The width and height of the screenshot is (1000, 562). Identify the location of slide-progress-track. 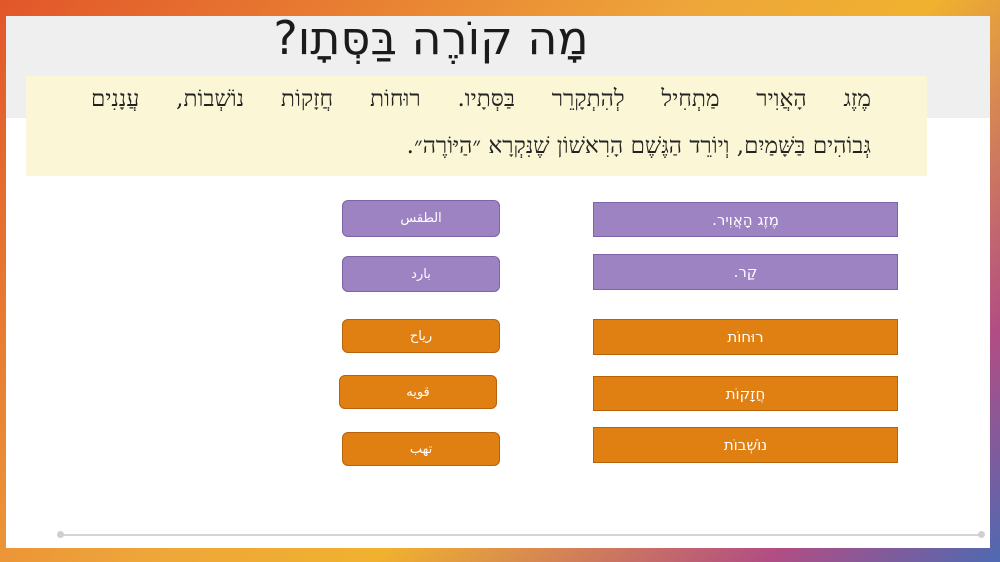
(521, 534).